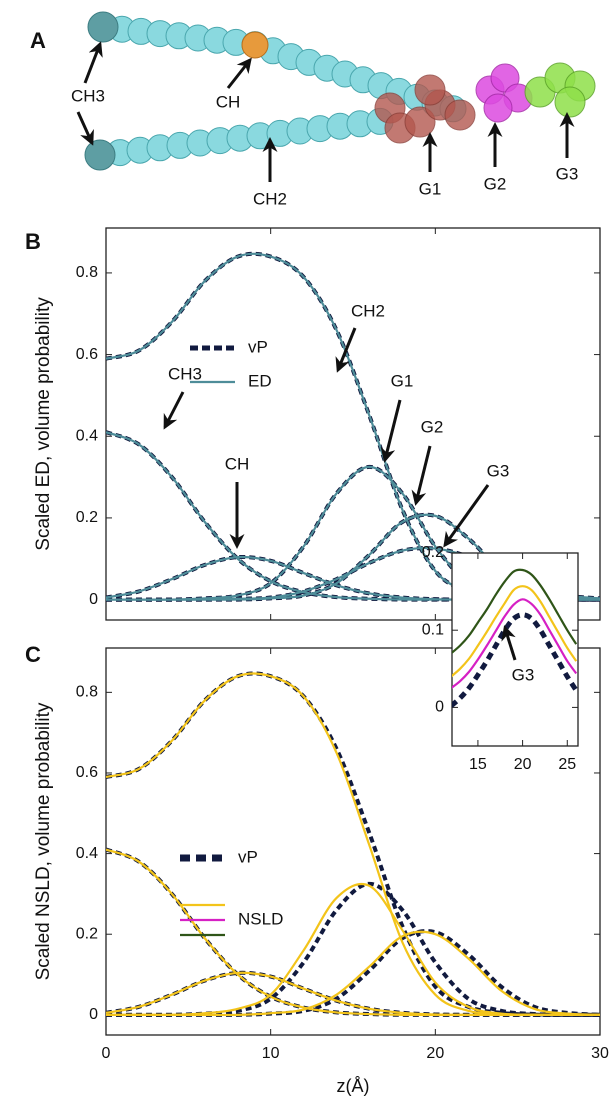 The width and height of the screenshot is (614, 1099). I want to click on y-axis-label: Scaled ED, volume probability, so click(43, 424).